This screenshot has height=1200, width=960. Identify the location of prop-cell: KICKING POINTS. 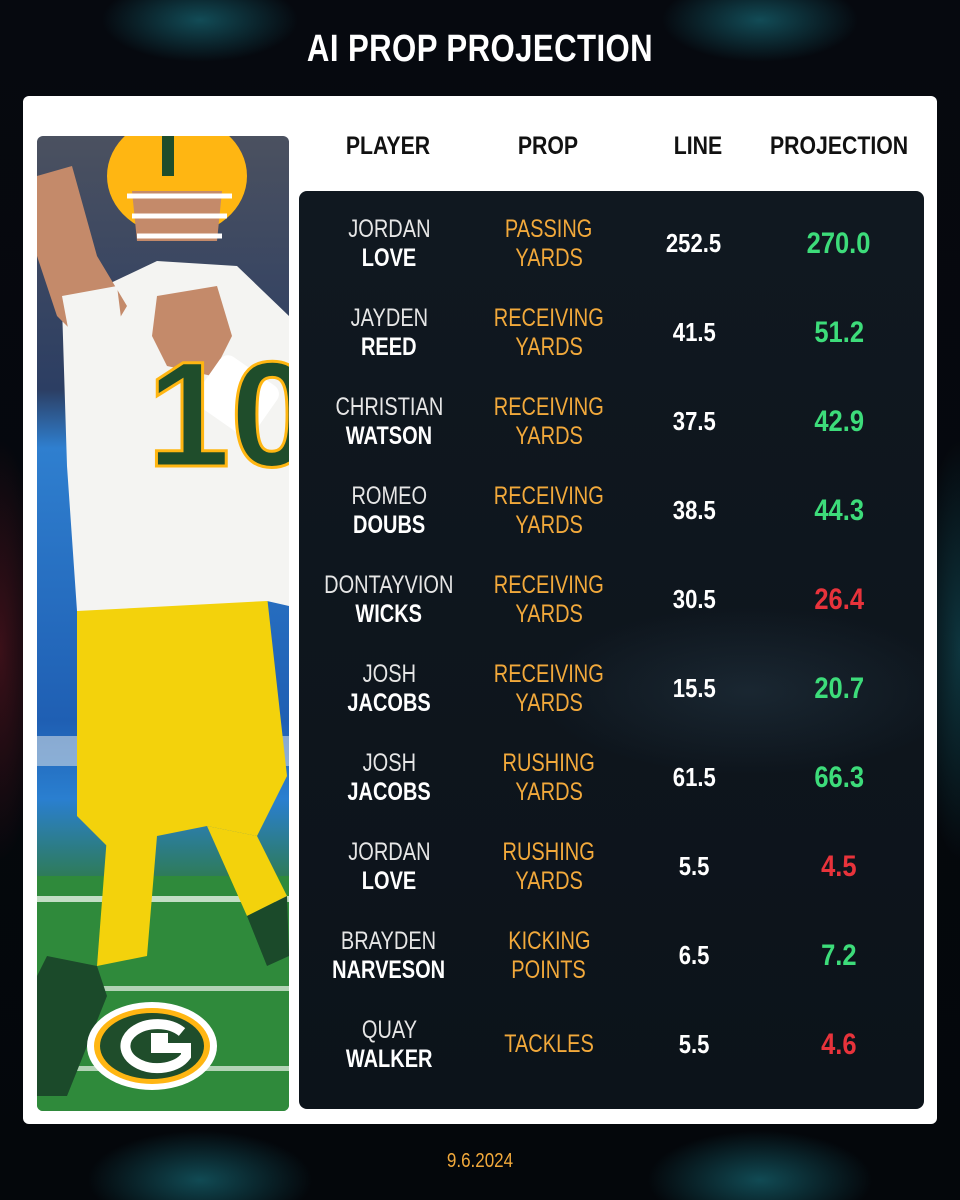
(549, 955).